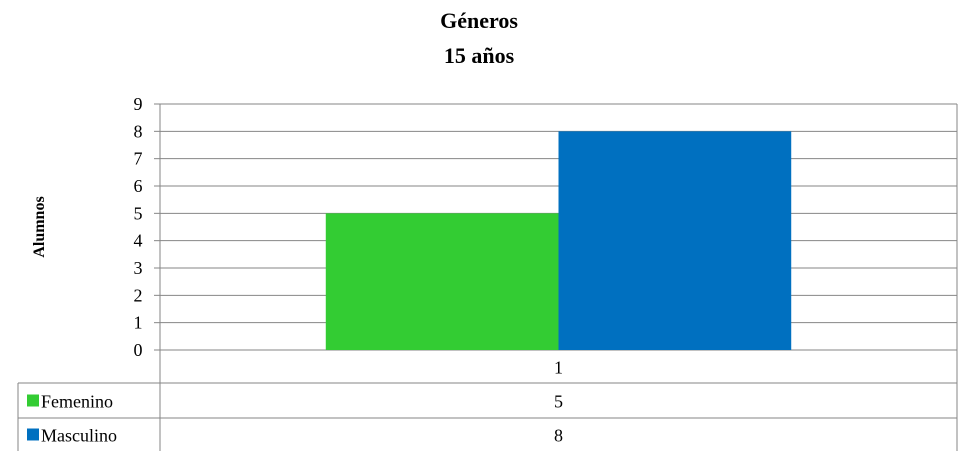 The width and height of the screenshot is (959, 456). I want to click on y-tick-label: 1, so click(138, 323).